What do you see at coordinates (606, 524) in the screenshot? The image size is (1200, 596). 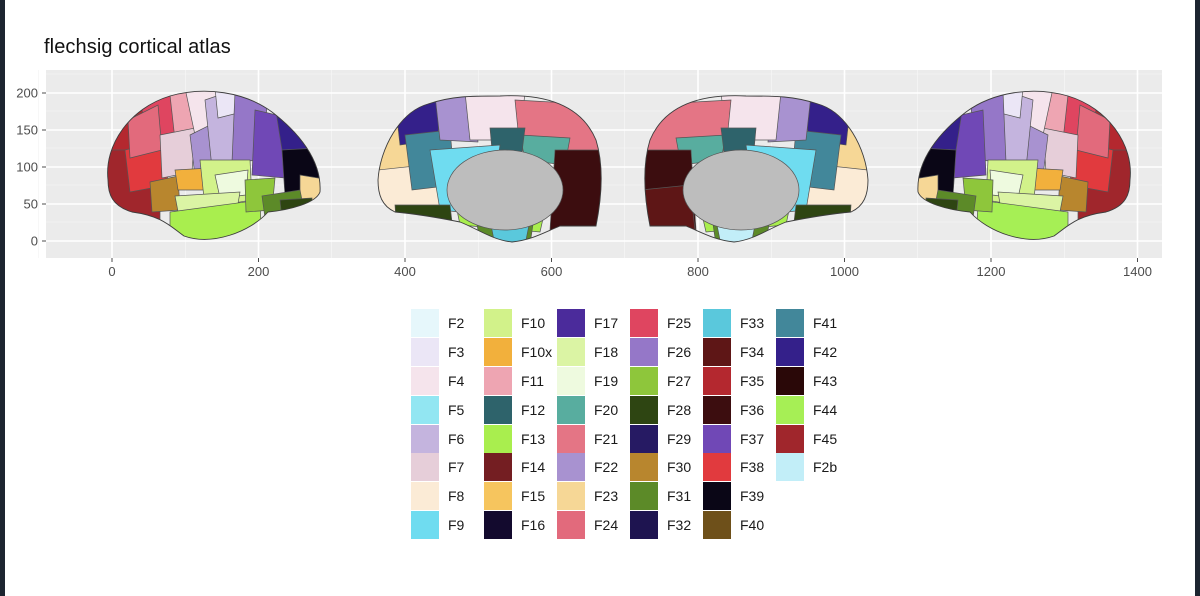 I see `legend-label: F24` at bounding box center [606, 524].